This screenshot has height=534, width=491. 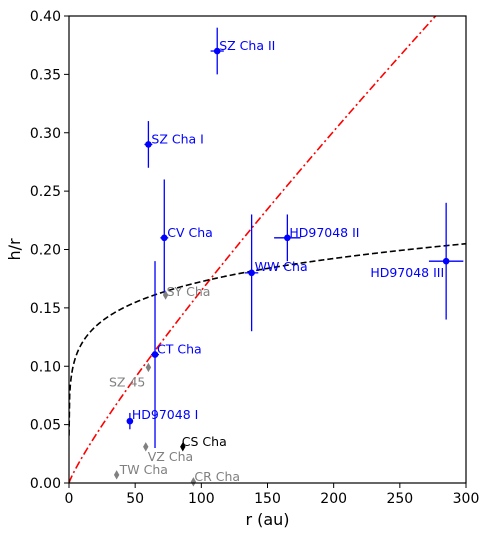 I want to click on y-tick-label-0.15: 0.15, so click(x=45, y=309).